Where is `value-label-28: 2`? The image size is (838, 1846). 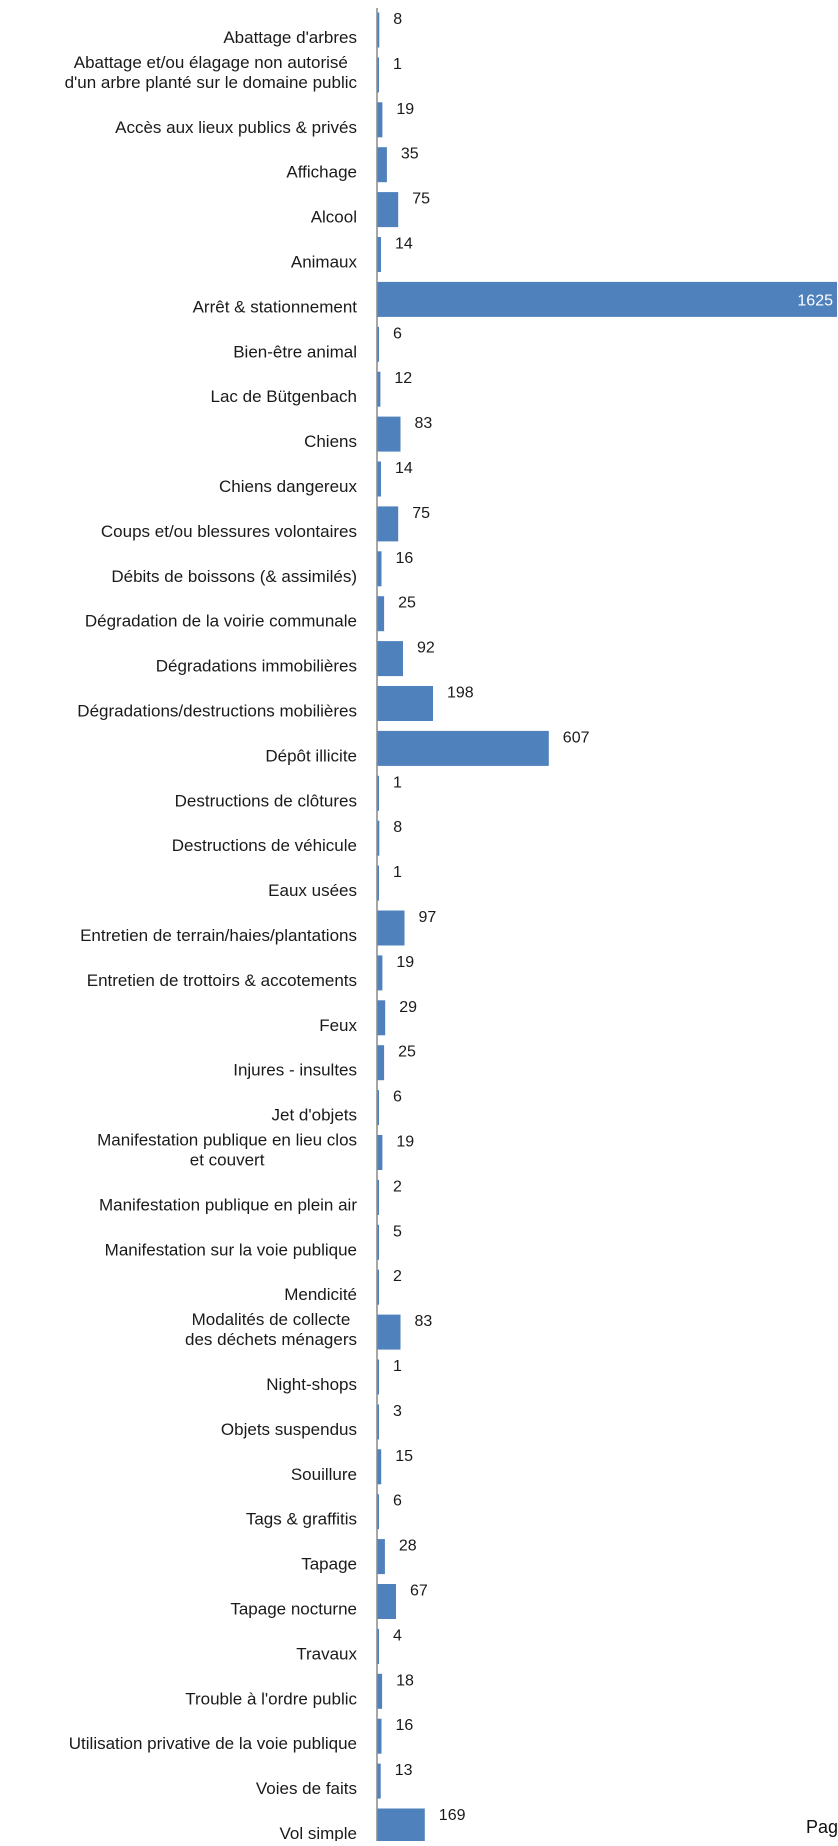 value-label-28: 2 is located at coordinates (397, 1276).